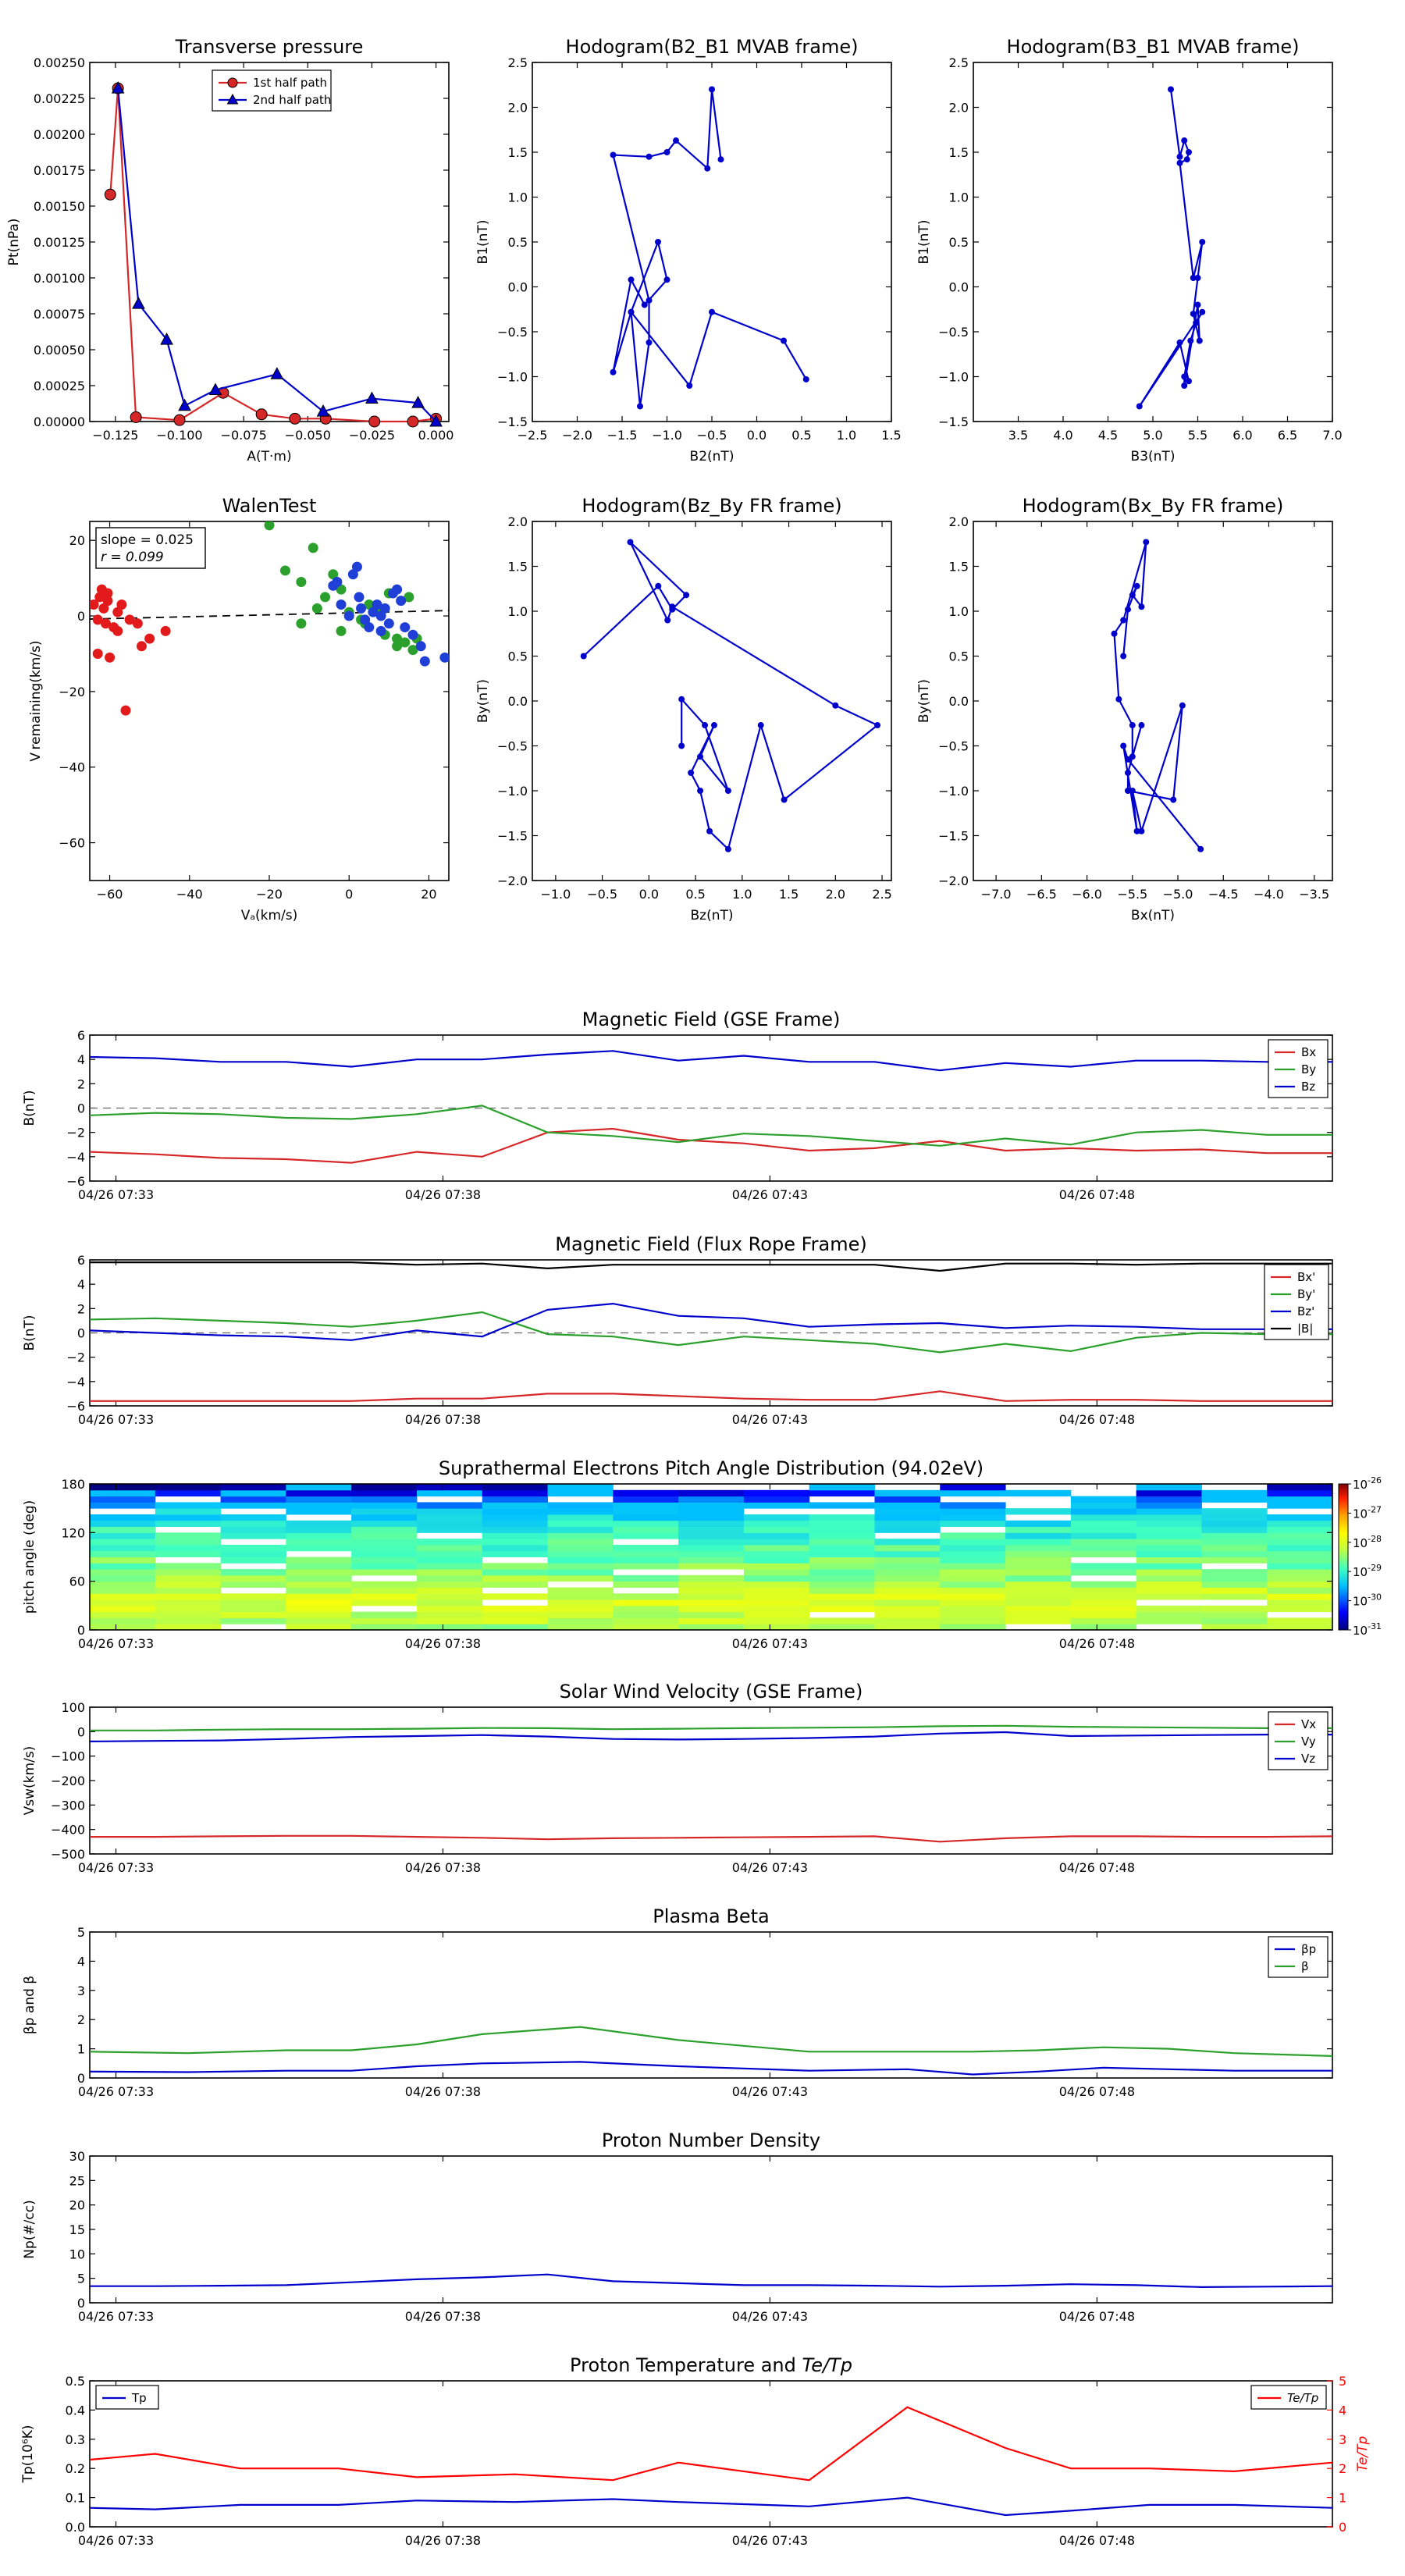 This screenshot has height=2576, width=1405. I want to click on y-tick-label: −1.5, so click(954, 836).